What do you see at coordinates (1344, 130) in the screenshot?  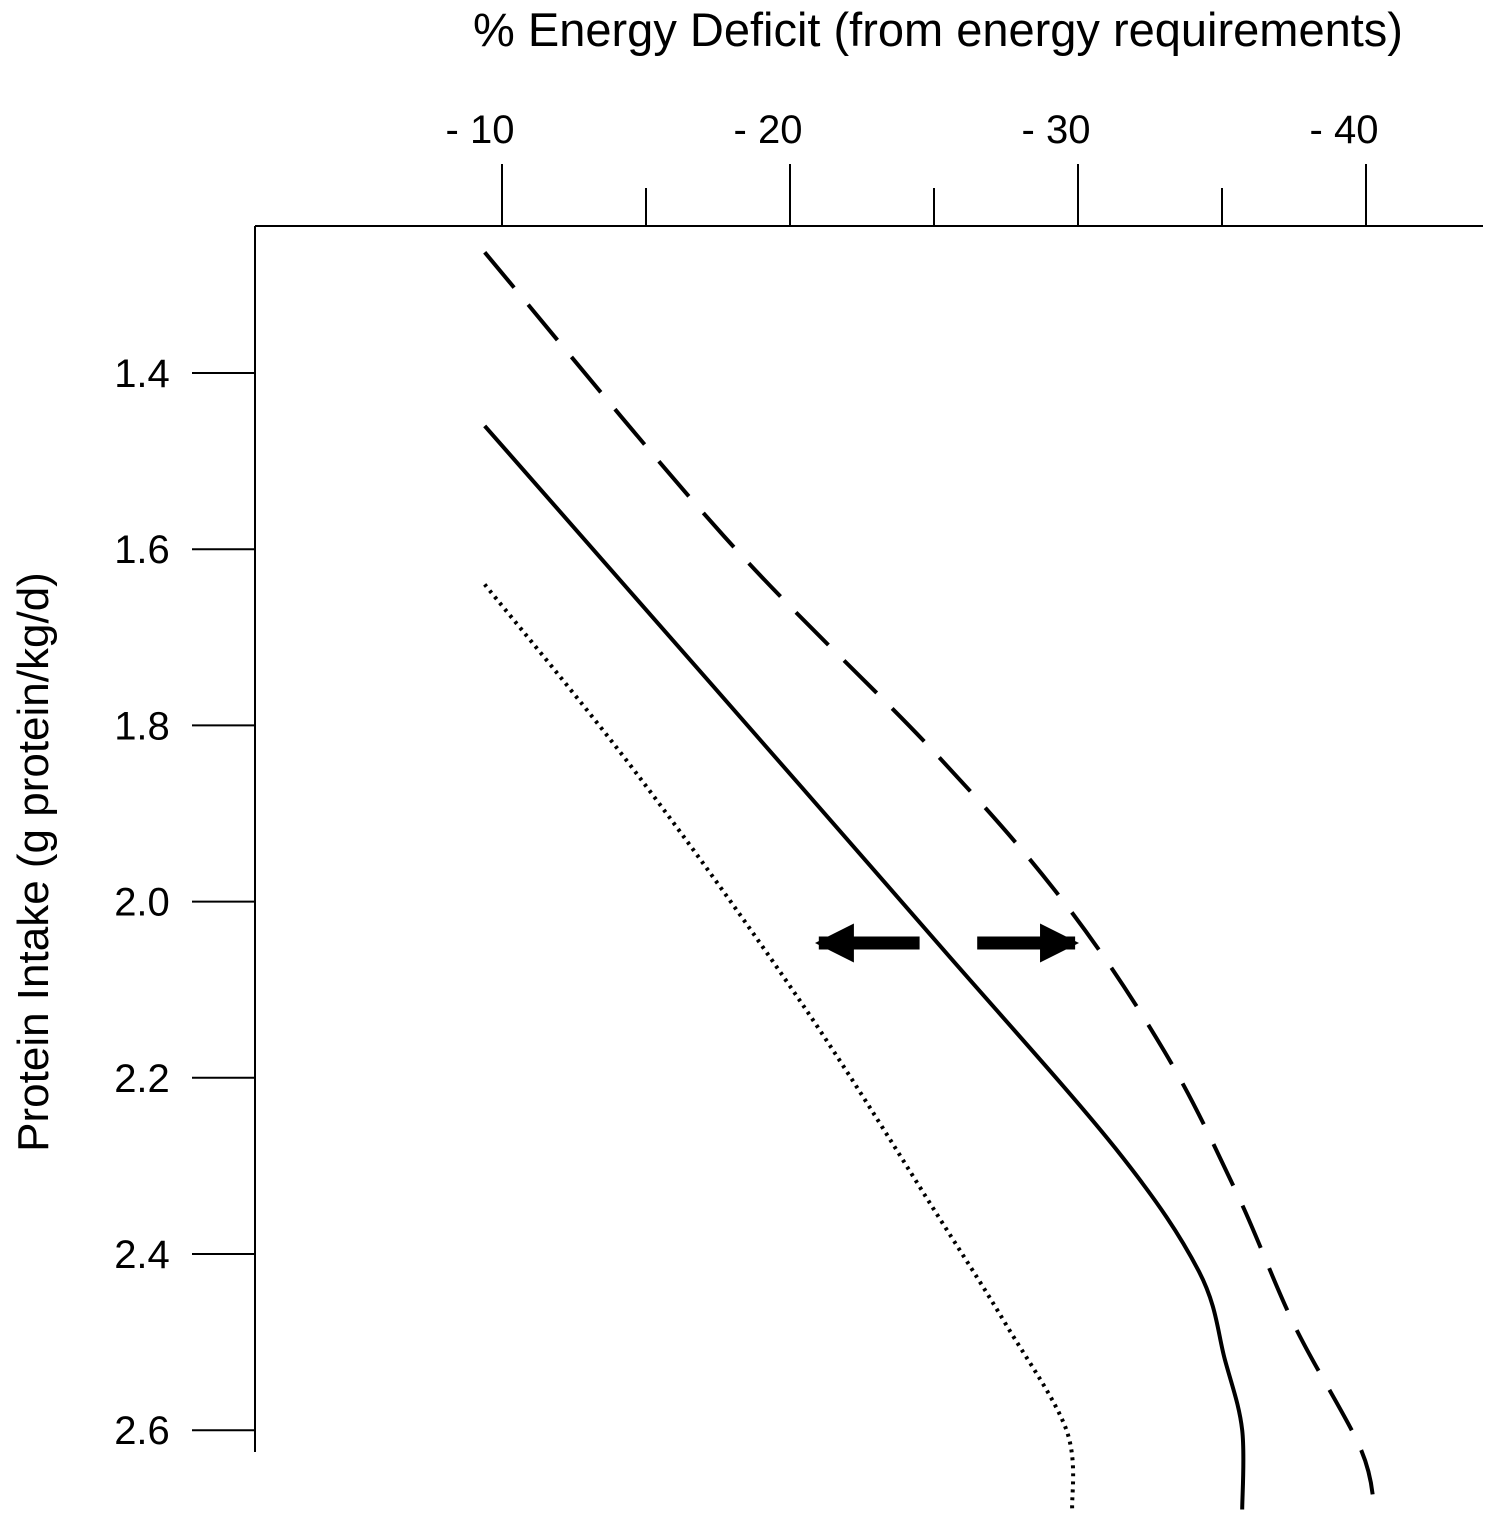 I see `x-tick-label: - 40` at bounding box center [1344, 130].